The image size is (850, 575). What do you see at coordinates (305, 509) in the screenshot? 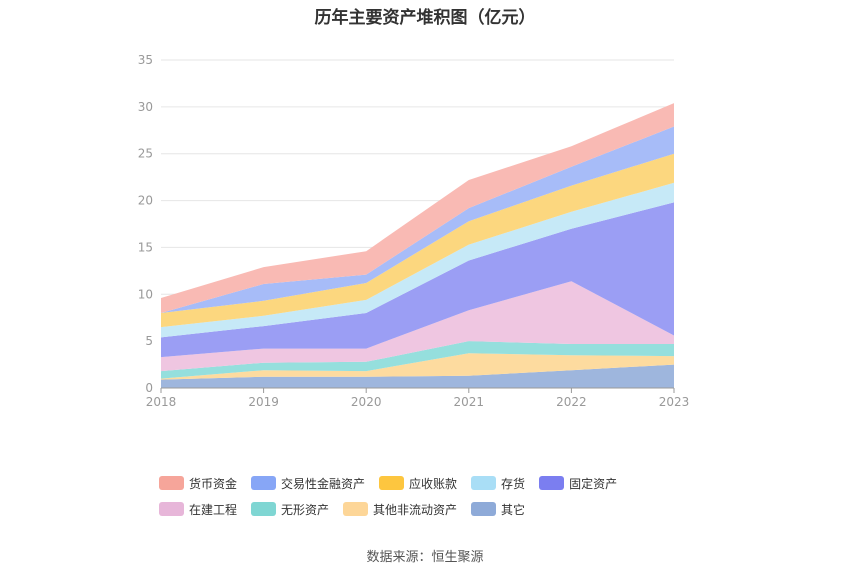
I see `legend-label: 无形资产` at bounding box center [305, 509].